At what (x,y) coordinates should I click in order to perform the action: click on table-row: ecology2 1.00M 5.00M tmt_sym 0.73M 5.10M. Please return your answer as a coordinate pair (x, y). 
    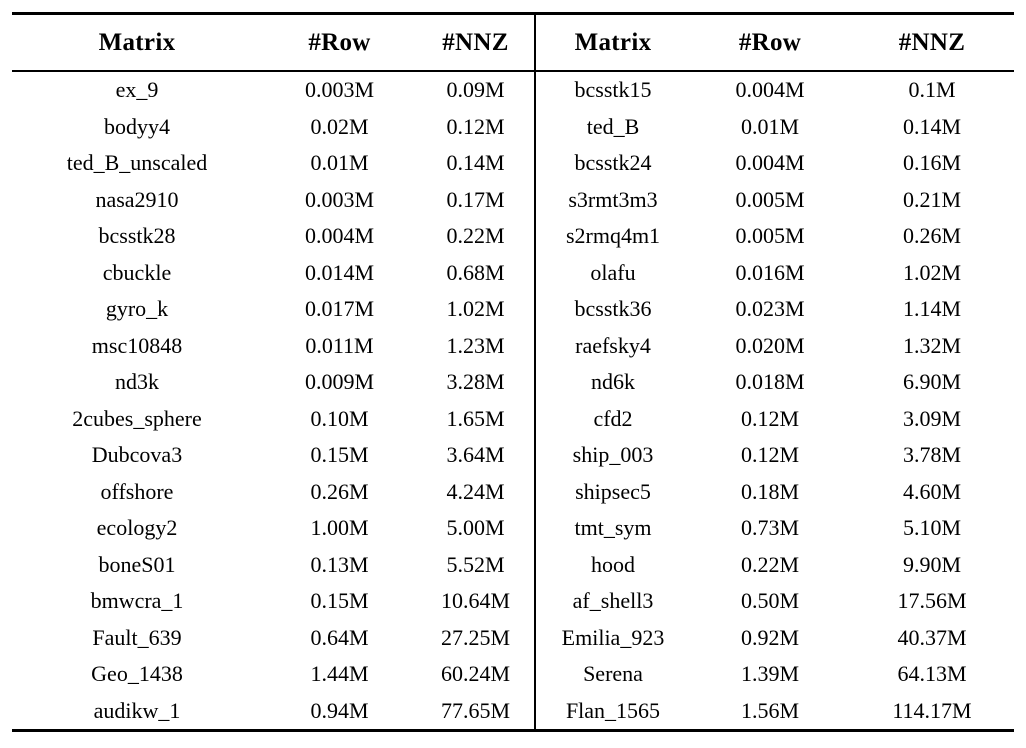
    Looking at the image, I should click on (513, 528).